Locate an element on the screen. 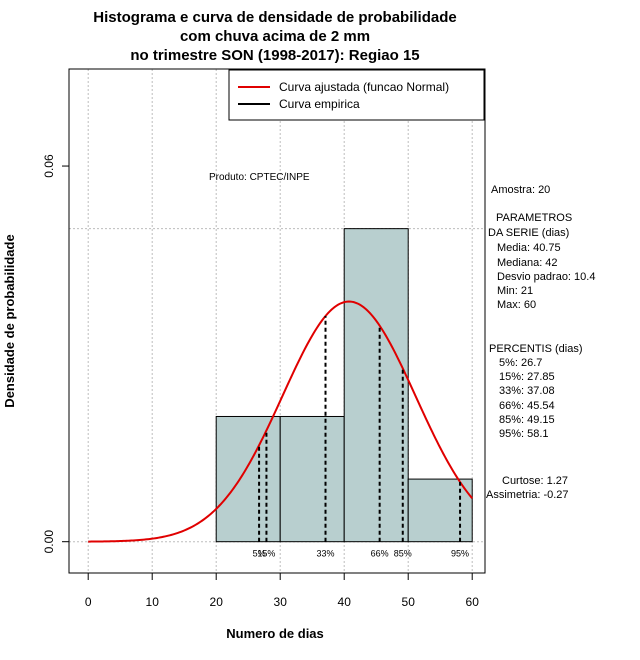 The width and height of the screenshot is (640, 660). param-median: Mediana: 42 is located at coordinates (527, 263).